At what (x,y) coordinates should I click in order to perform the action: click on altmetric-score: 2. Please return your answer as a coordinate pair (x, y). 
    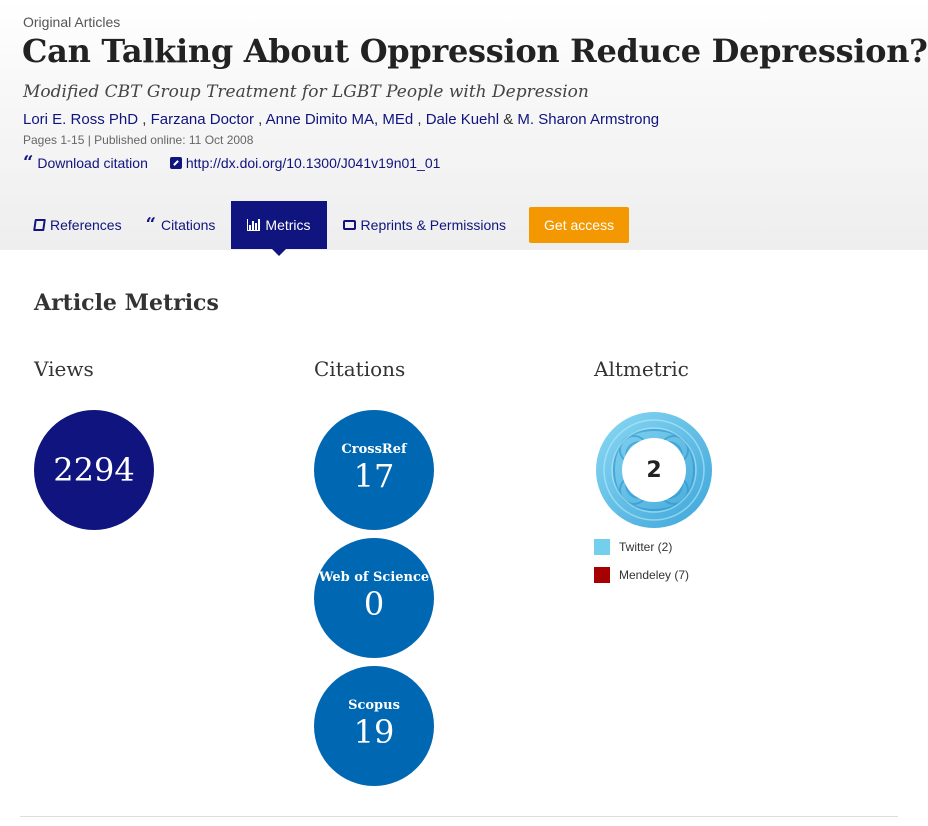
    Looking at the image, I should click on (654, 470).